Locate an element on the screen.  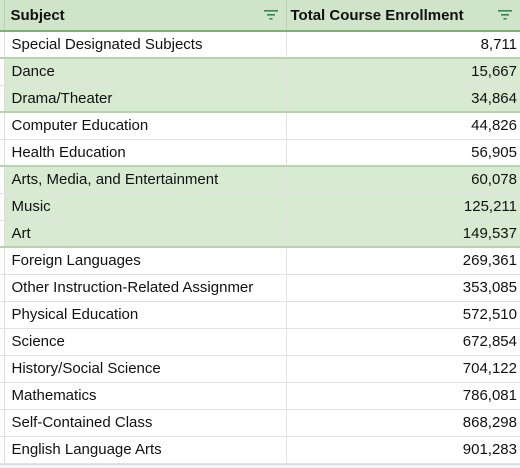
subject-cell: Other Instruction-Related Assignmer is located at coordinates (145, 288).